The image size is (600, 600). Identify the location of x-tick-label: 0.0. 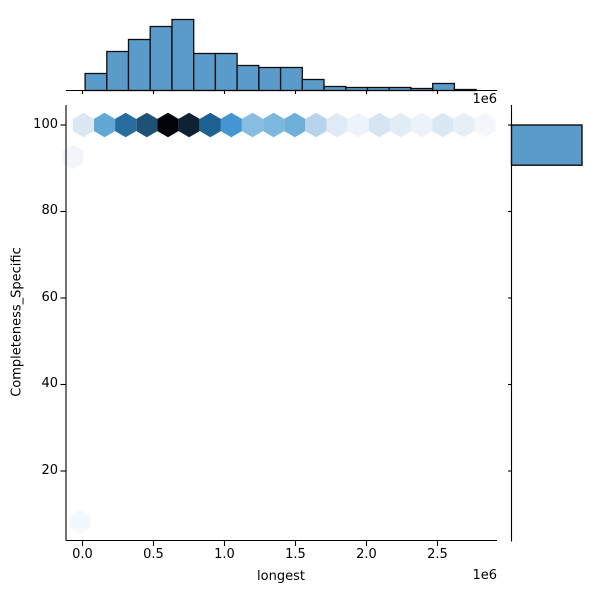
(82, 554).